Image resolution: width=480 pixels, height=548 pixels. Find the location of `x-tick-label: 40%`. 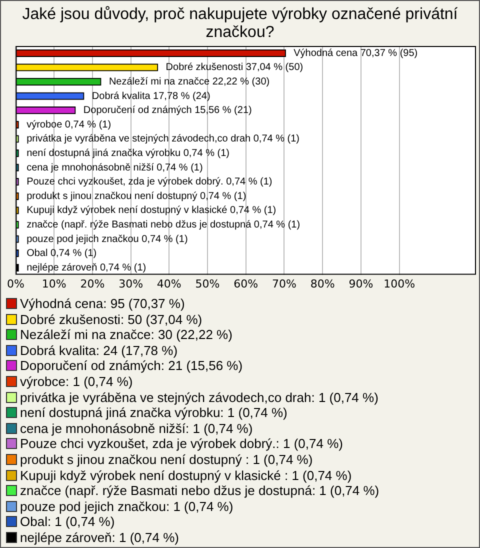

x-tick-label: 40% is located at coordinates (169, 283).